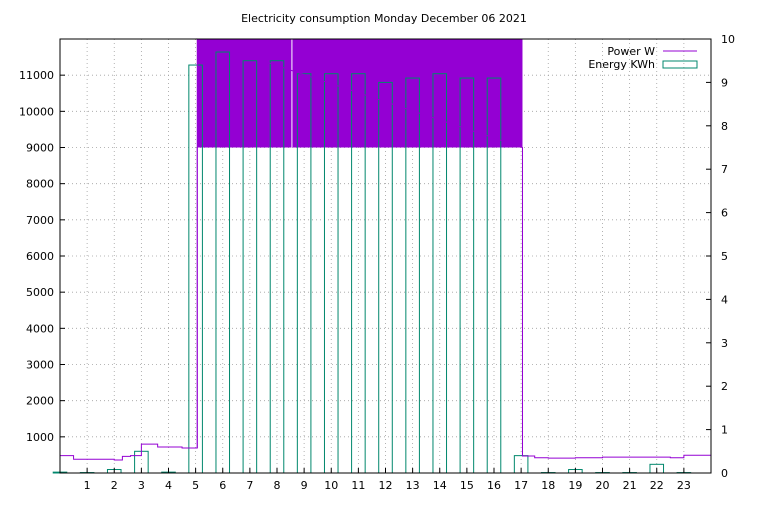 The width and height of the screenshot is (768, 505). What do you see at coordinates (40, 148) in the screenshot?
I see `y-tick-label: 9000` at bounding box center [40, 148].